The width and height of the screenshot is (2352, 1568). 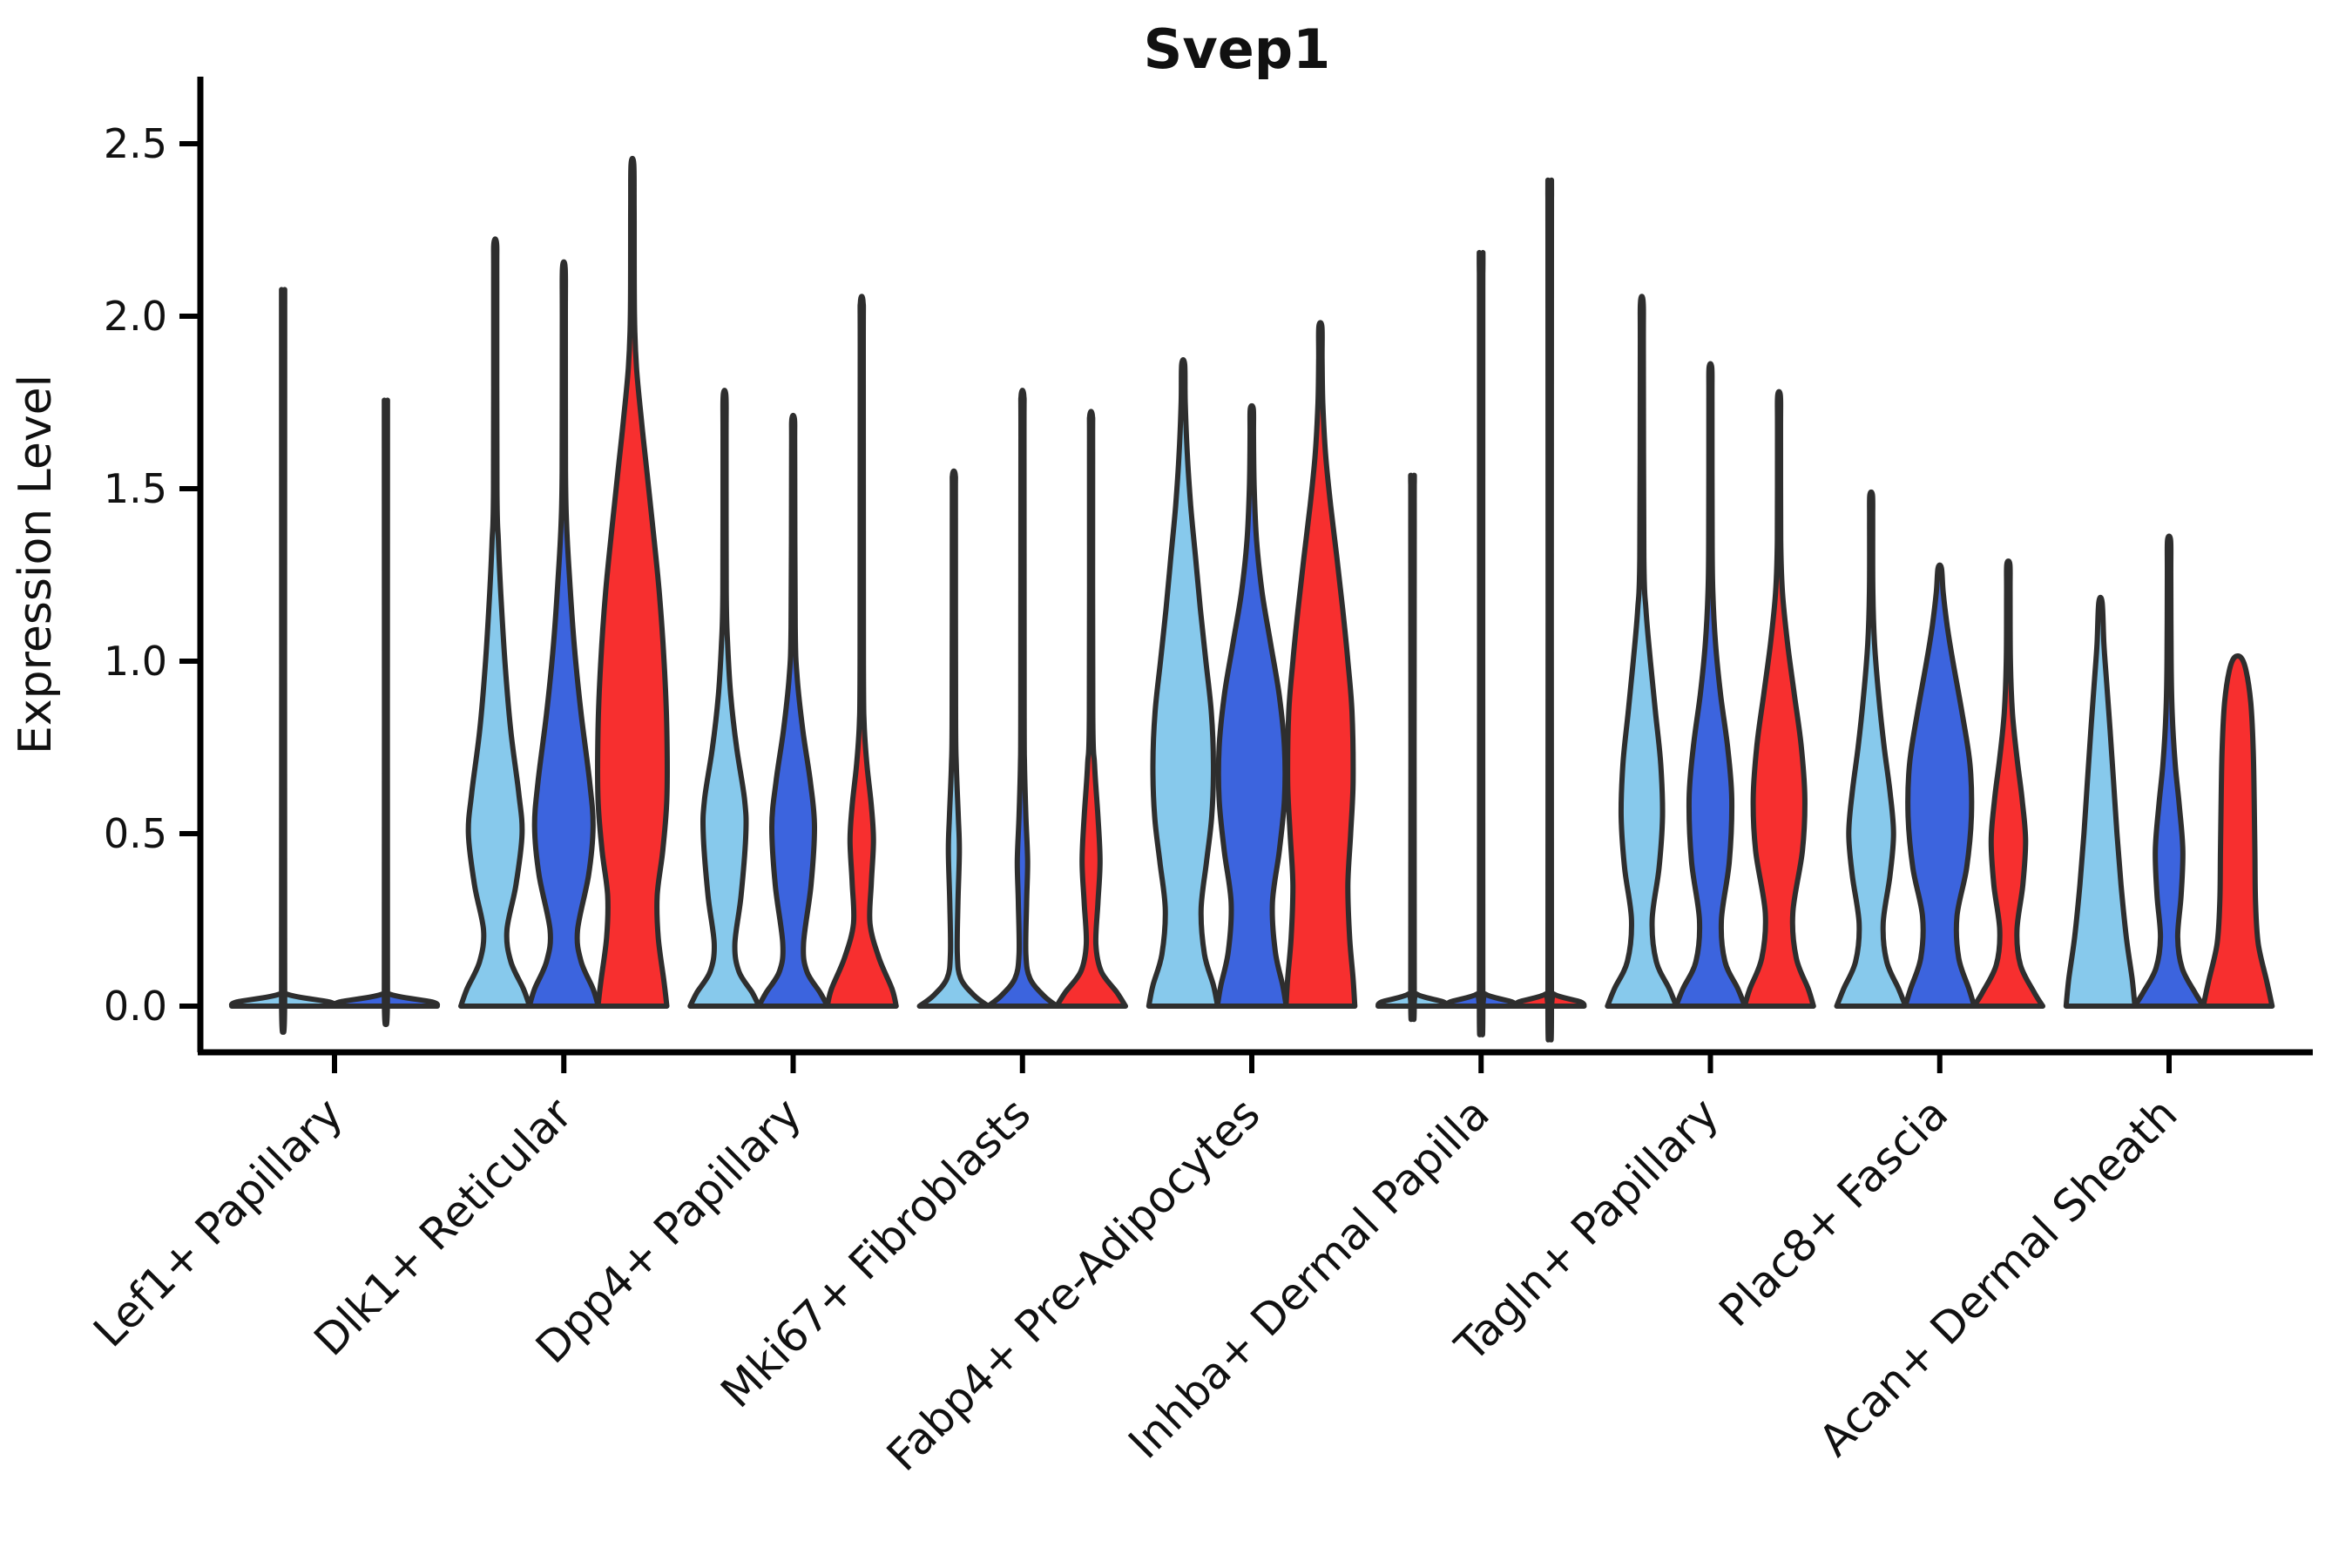 What do you see at coordinates (135, 834) in the screenshot?
I see `y-tick-label: 0.5` at bounding box center [135, 834].